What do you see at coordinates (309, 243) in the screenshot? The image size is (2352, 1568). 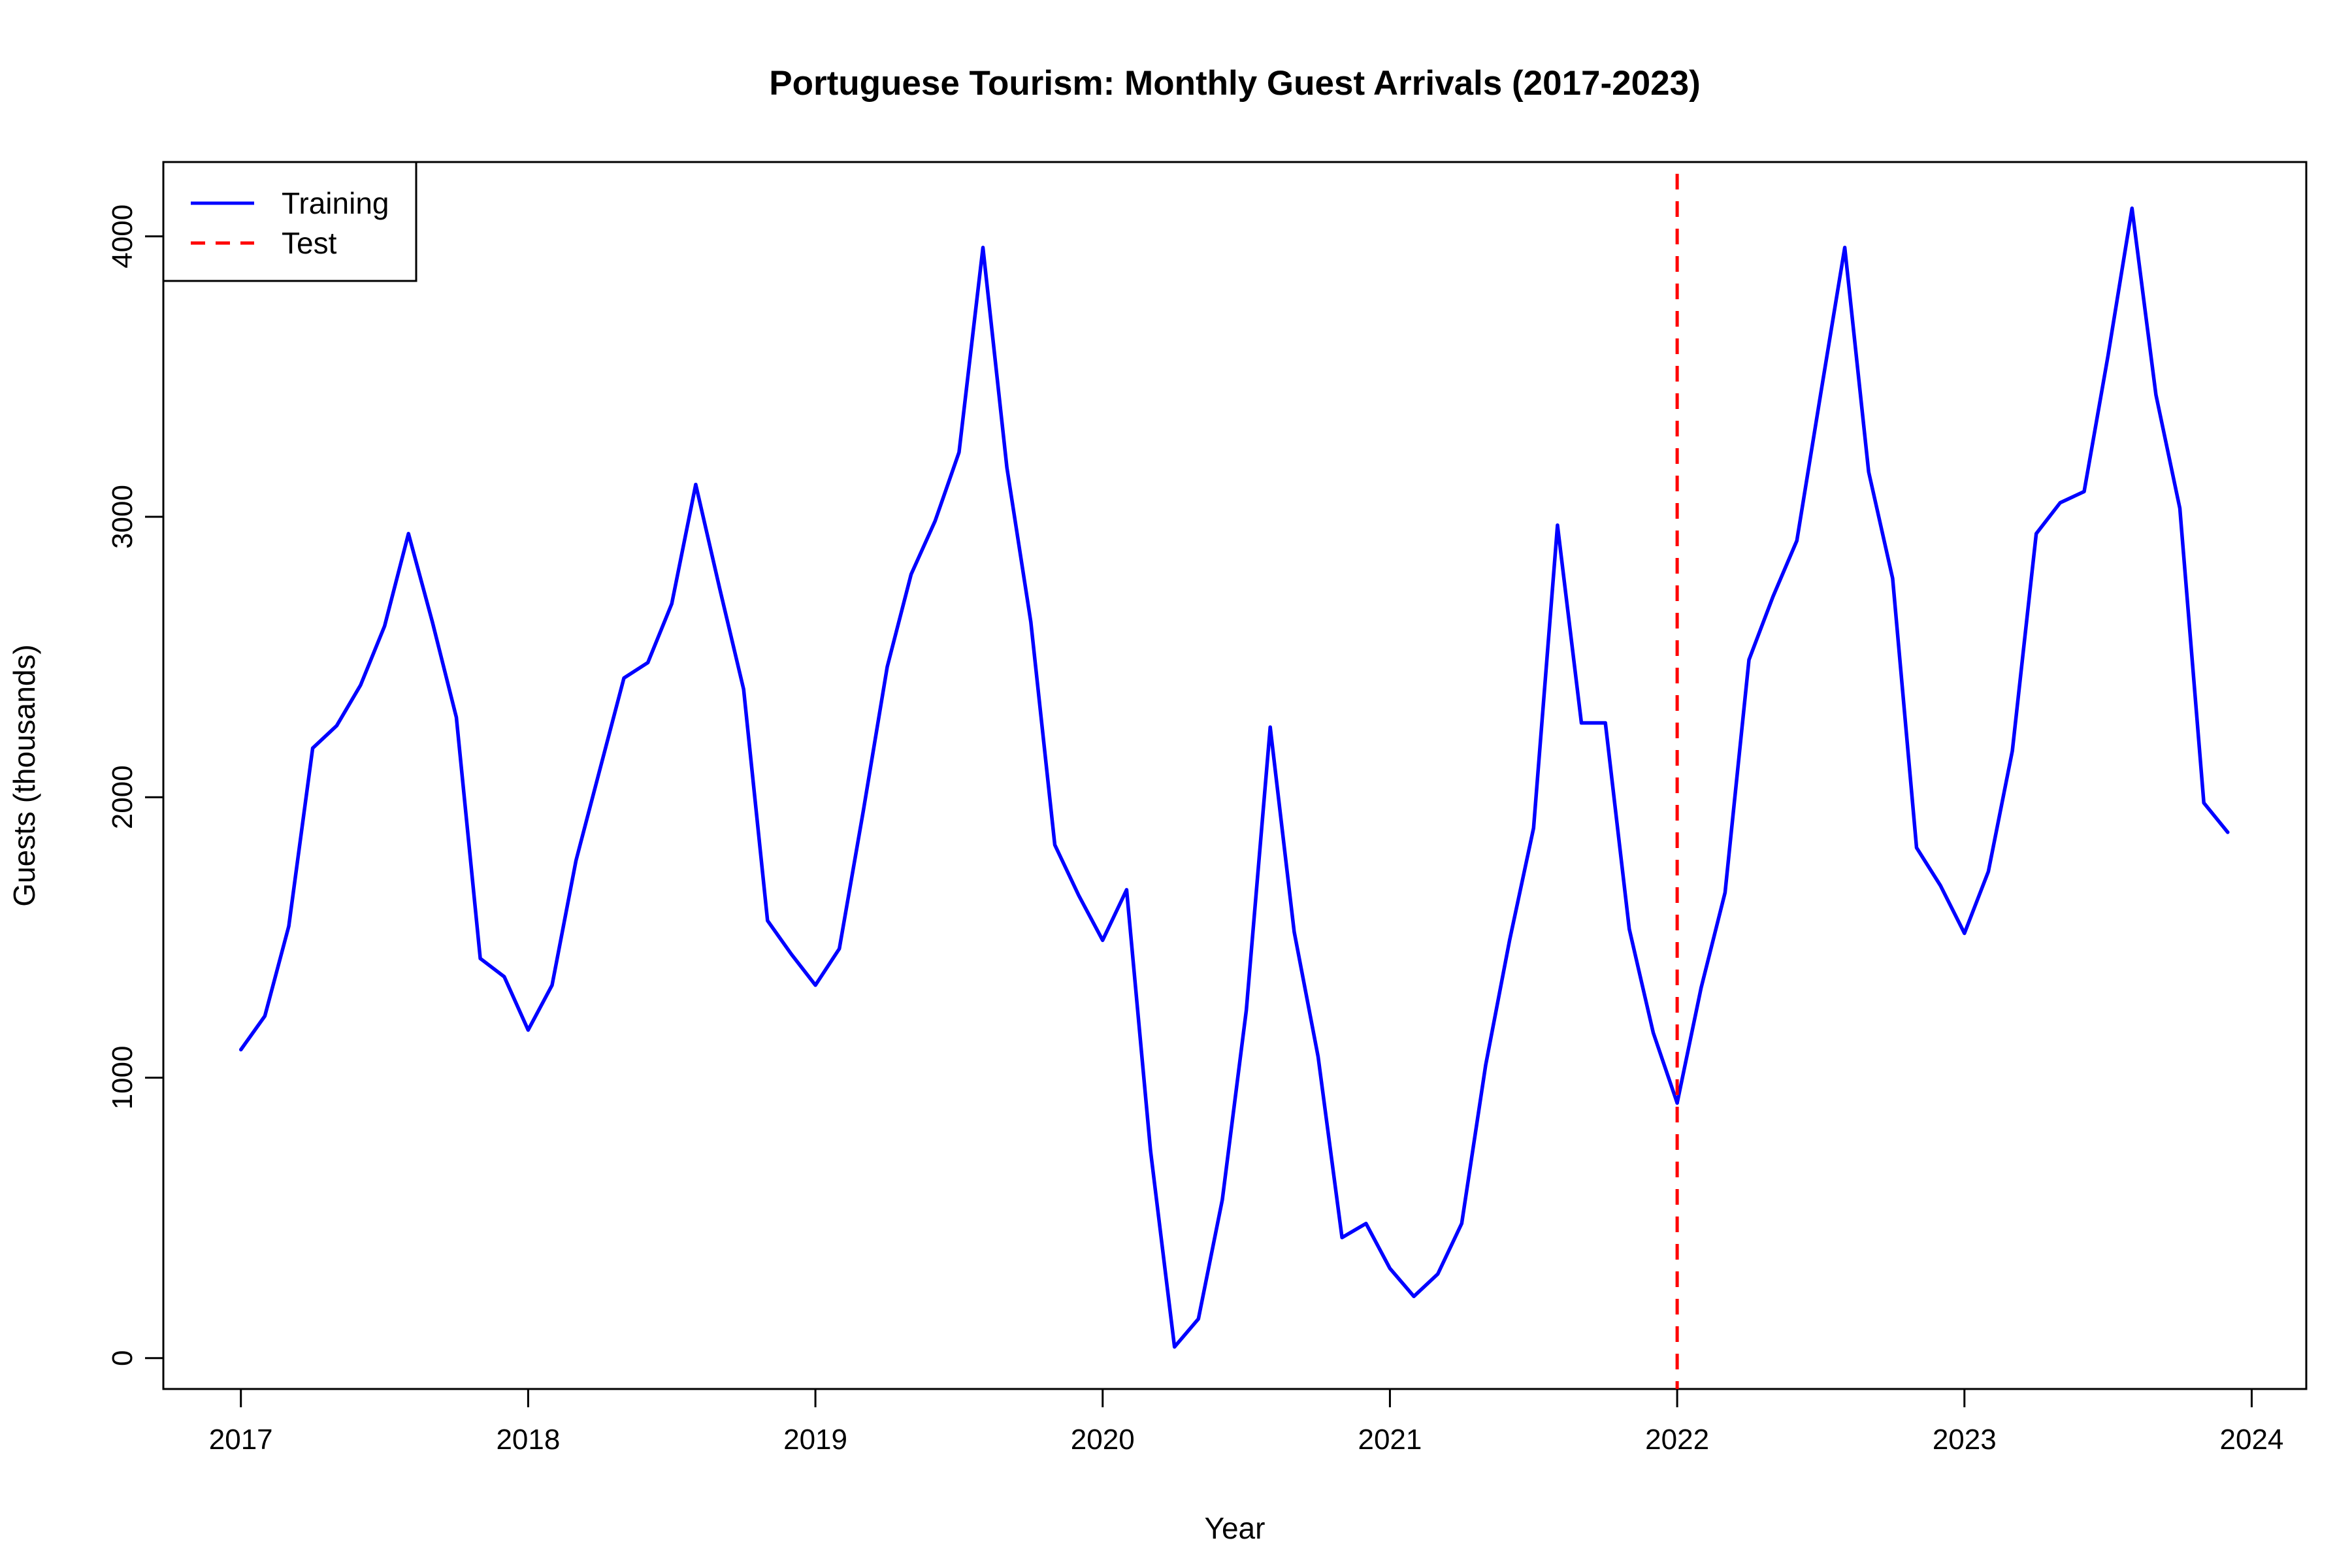 I see `legend-label-test: Test` at bounding box center [309, 243].